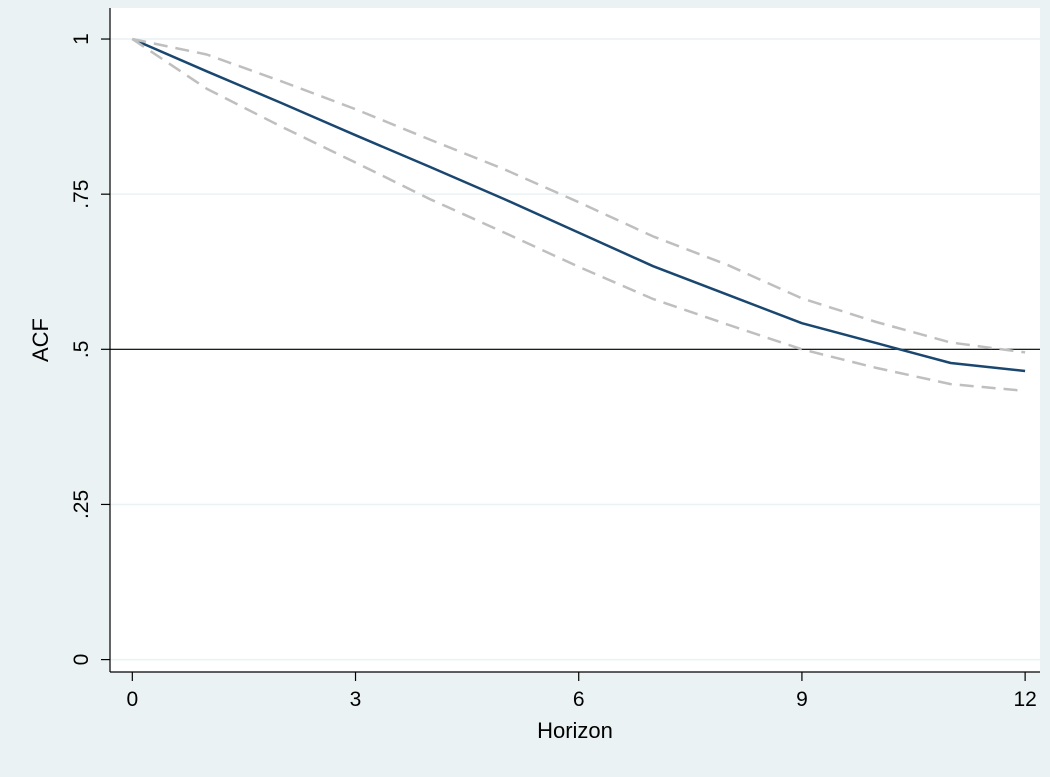 The height and width of the screenshot is (777, 1050). What do you see at coordinates (81, 504) in the screenshot?
I see `y-tick-label: .25` at bounding box center [81, 504].